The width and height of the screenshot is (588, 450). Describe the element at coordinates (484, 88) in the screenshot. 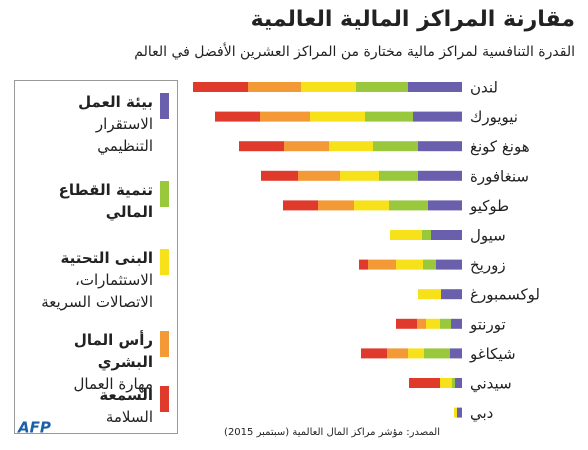

I see `category-label: لندن` at that location.